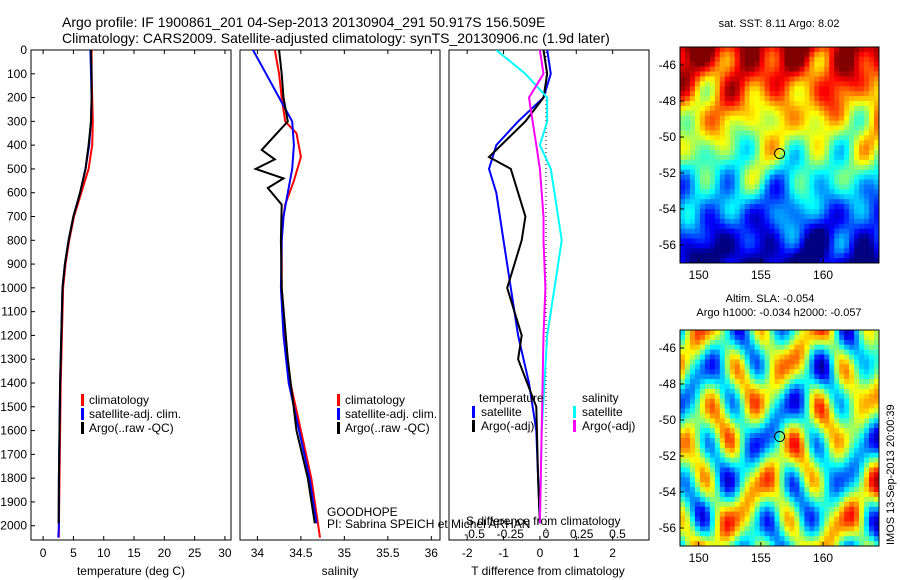 The width and height of the screenshot is (900, 580). Describe the element at coordinates (119, 400) in the screenshot. I see `legend-label-climatology: climatology` at that location.